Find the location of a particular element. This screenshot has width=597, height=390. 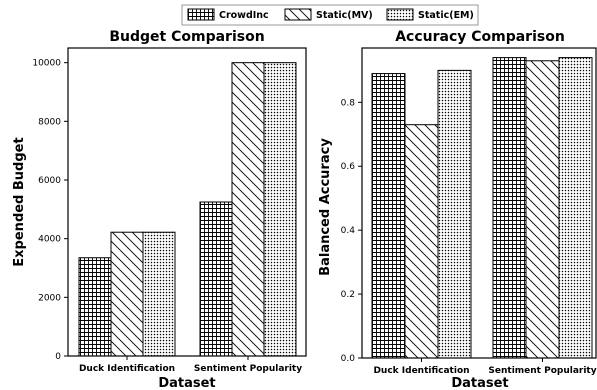

legend-swatch-diagonal is located at coordinates (298, 14).